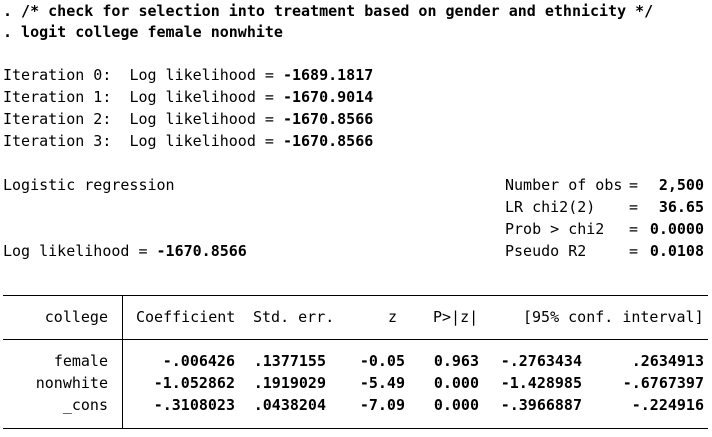  Describe the element at coordinates (456, 361) in the screenshot. I see `table-cell-p: 0.963` at that location.